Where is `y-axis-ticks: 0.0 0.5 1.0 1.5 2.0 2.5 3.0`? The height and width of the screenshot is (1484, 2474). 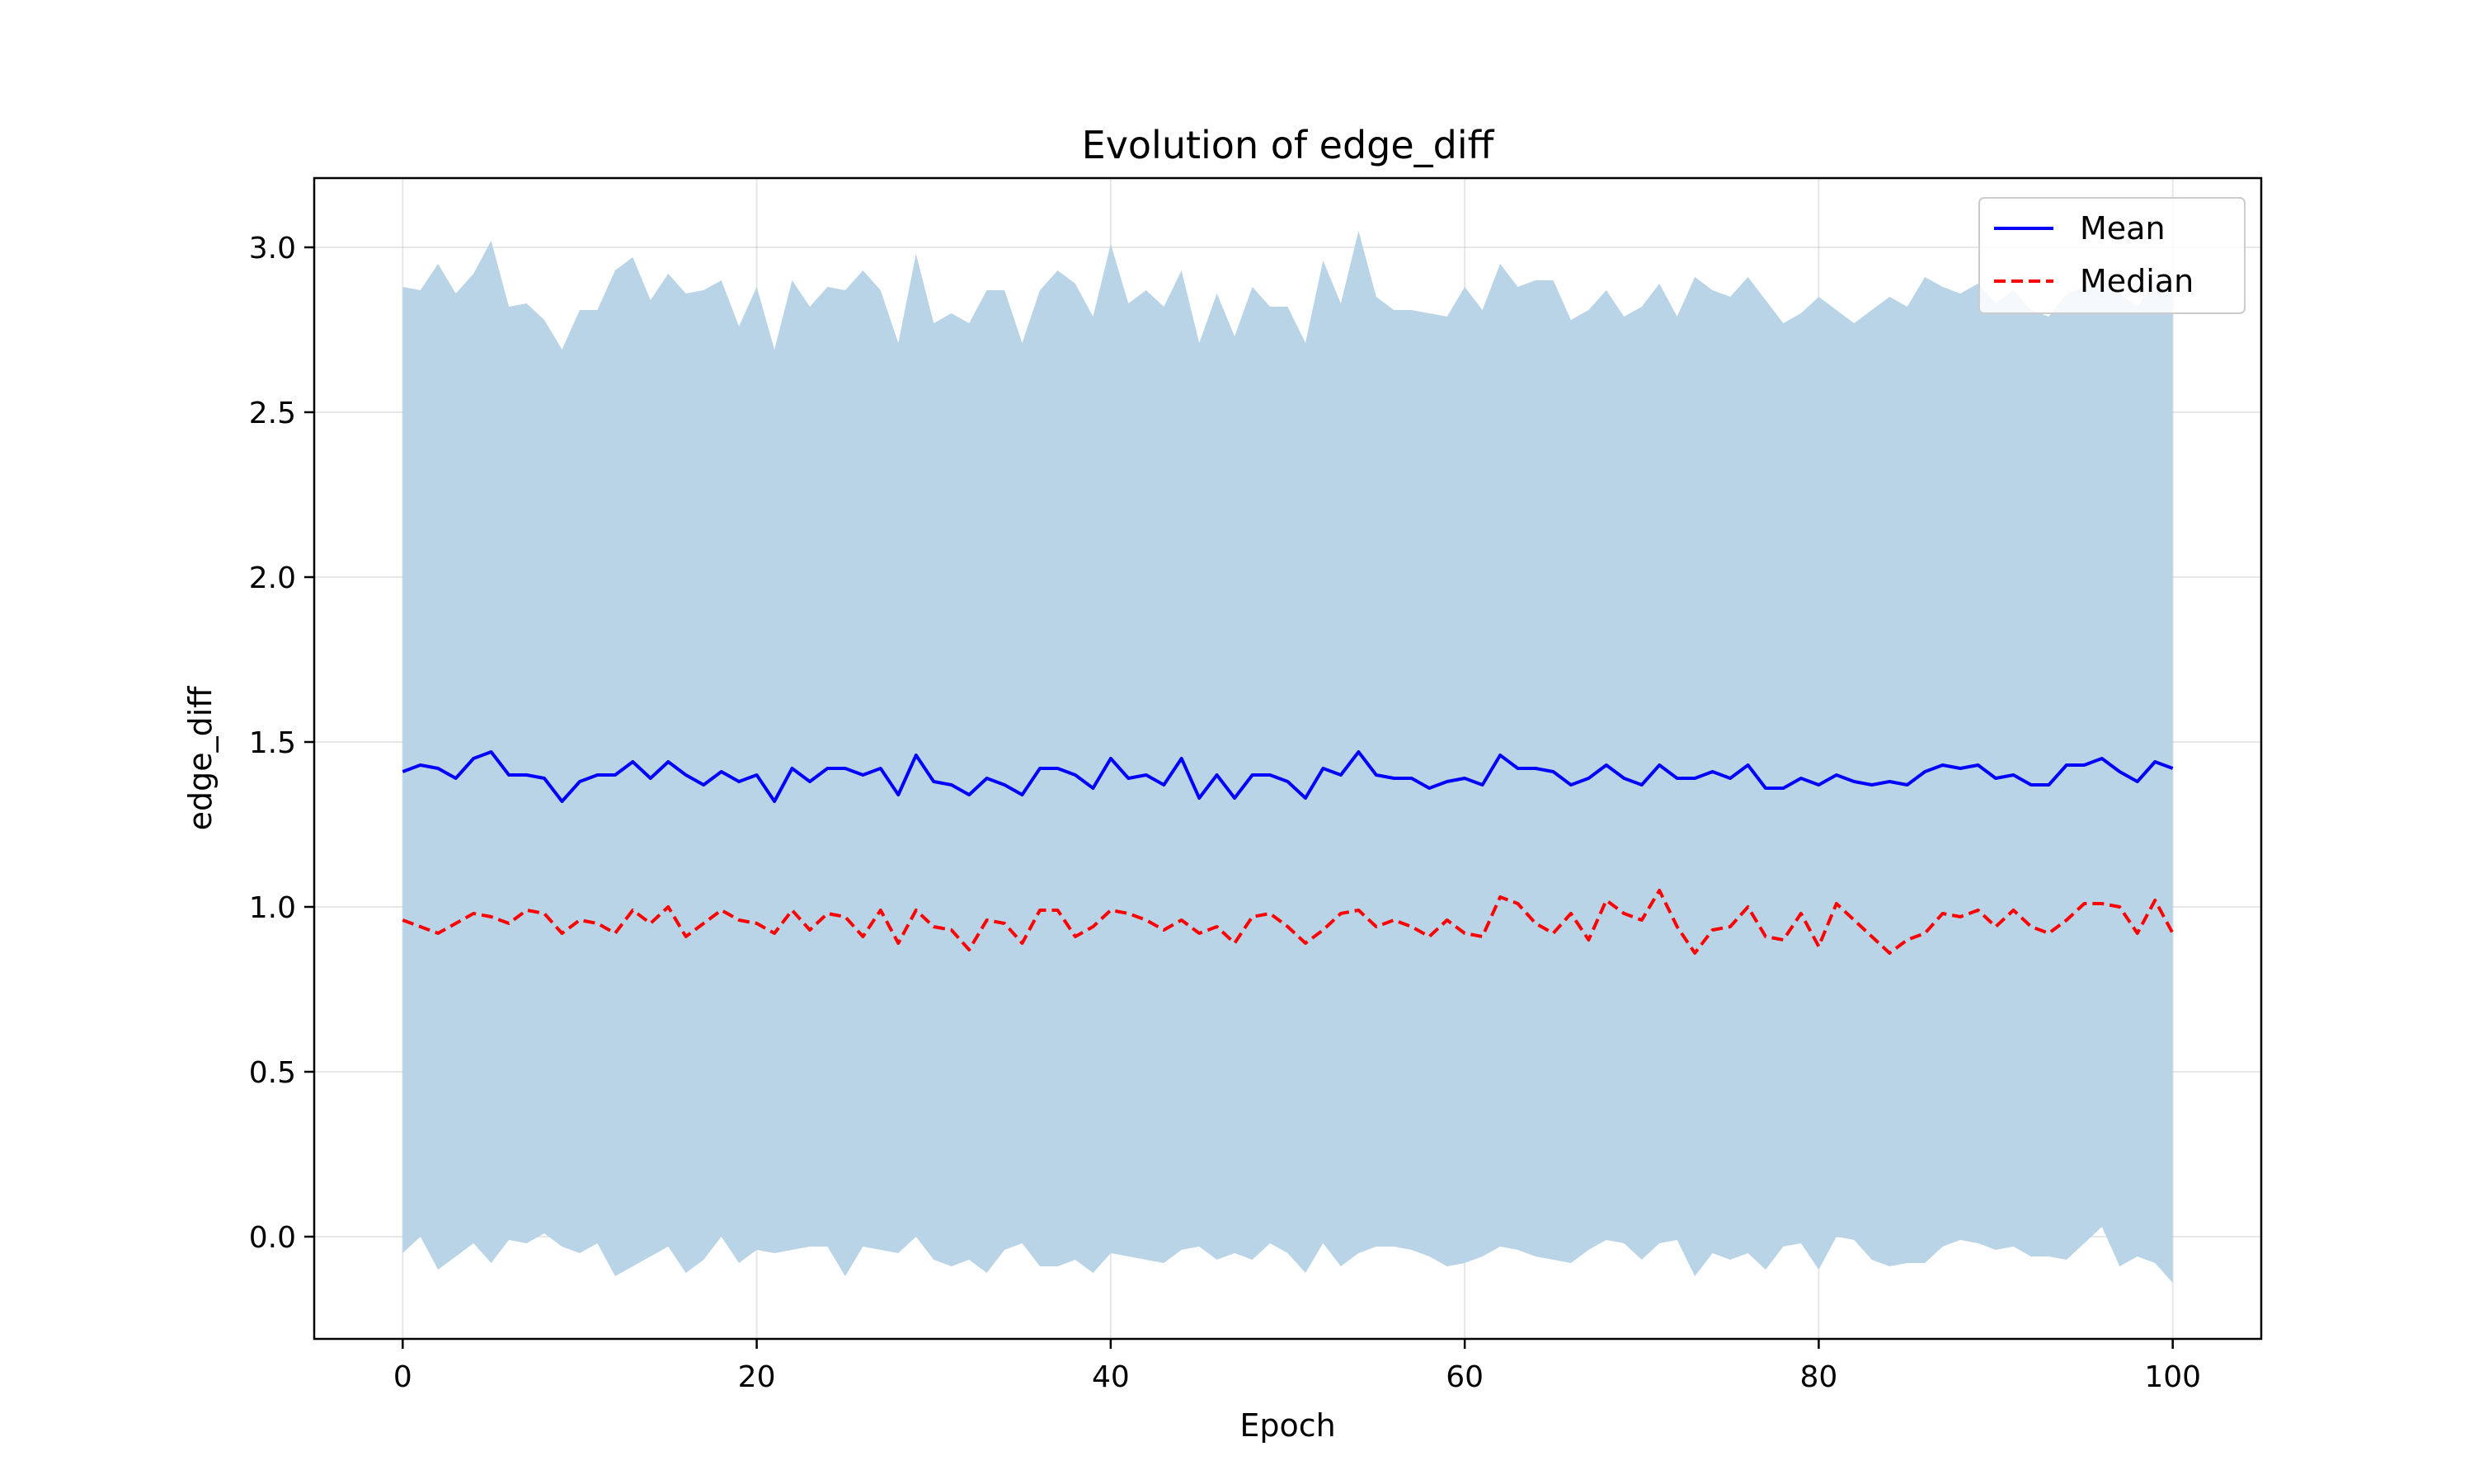
y-axis-ticks: 0.0 0.5 1.0 1.5 2.0 2.5 3.0 is located at coordinates (281, 743).